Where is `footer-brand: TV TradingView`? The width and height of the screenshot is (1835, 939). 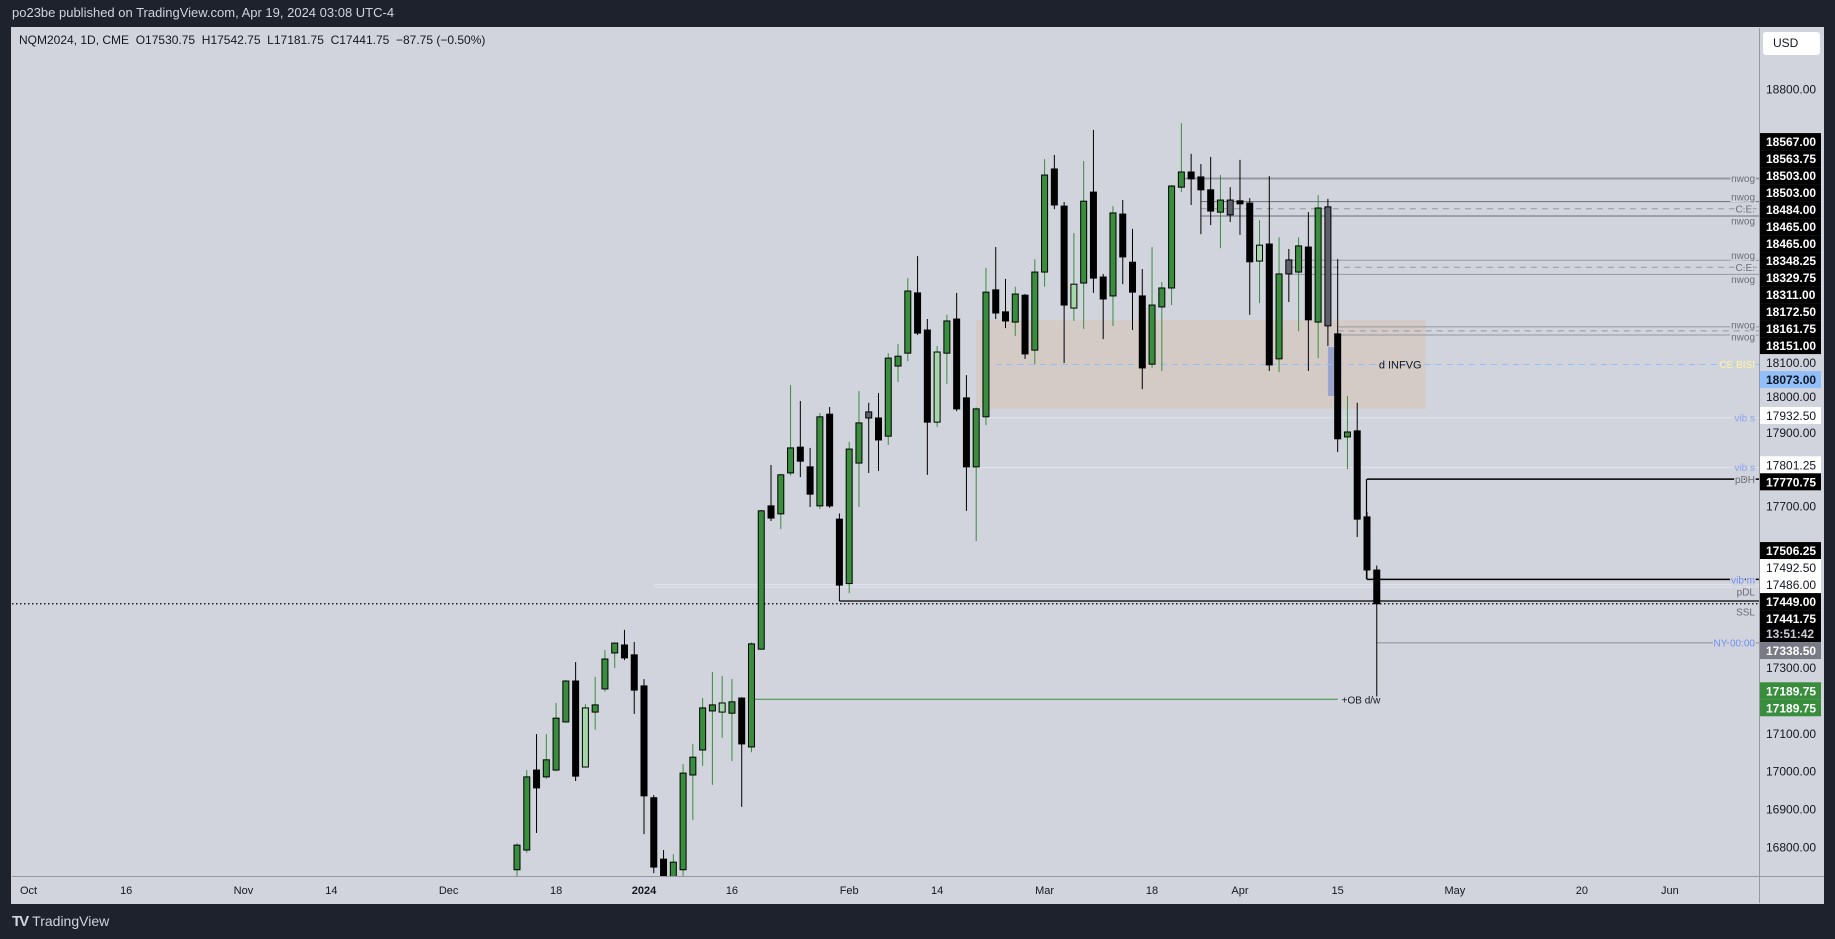 footer-brand: TV TradingView is located at coordinates (60, 921).